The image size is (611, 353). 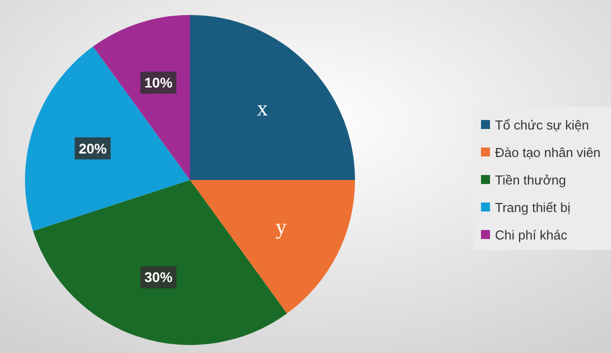 What do you see at coordinates (530, 180) in the screenshot?
I see `legend-label: Tiền thưởng` at bounding box center [530, 180].